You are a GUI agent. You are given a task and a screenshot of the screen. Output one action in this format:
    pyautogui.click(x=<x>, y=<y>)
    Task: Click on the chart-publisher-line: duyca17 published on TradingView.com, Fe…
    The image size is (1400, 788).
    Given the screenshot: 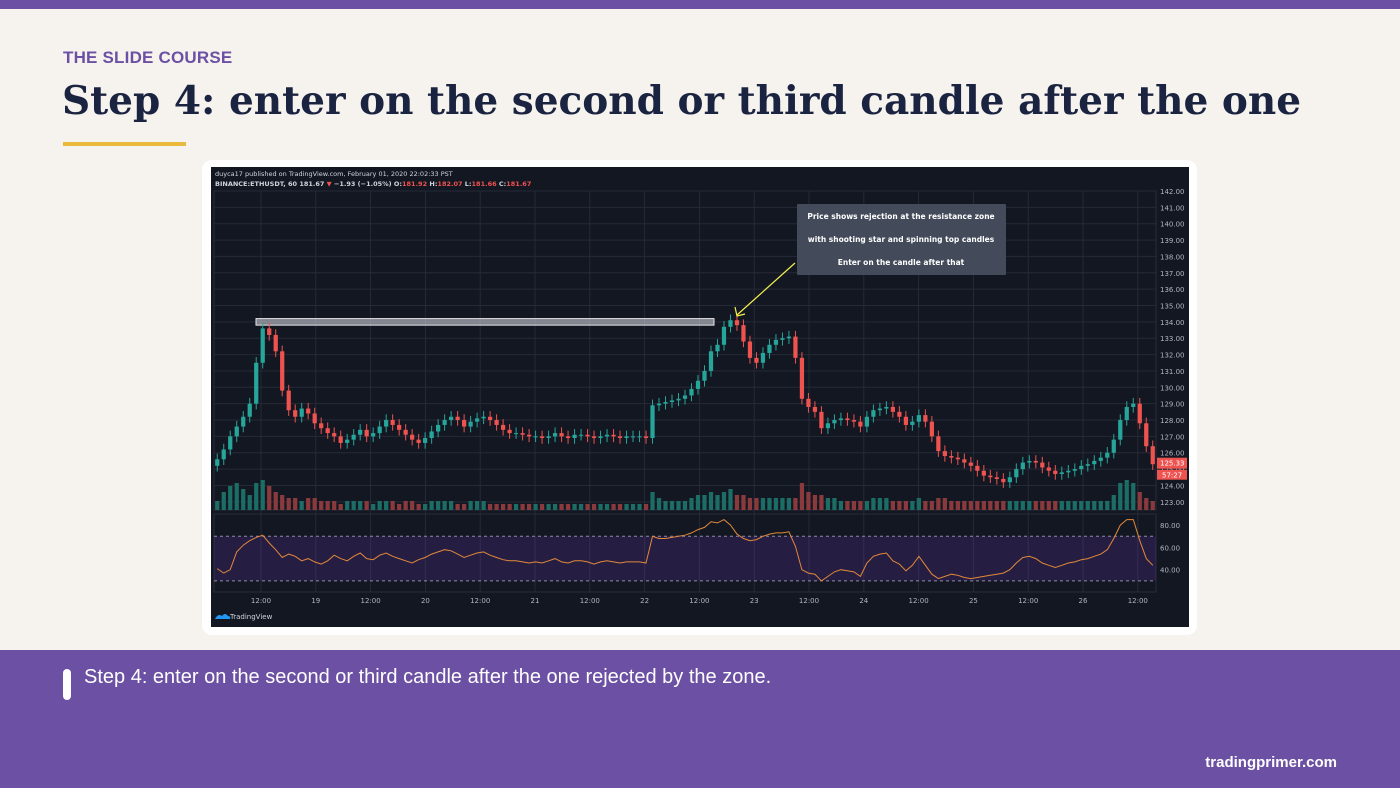 What is the action you would take?
    pyautogui.click(x=334, y=174)
    